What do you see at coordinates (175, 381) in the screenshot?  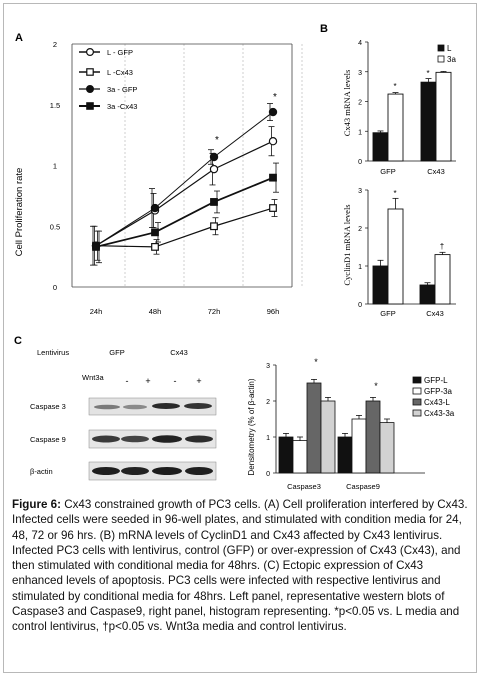 I see `wnt3a-state-3: -` at bounding box center [175, 381].